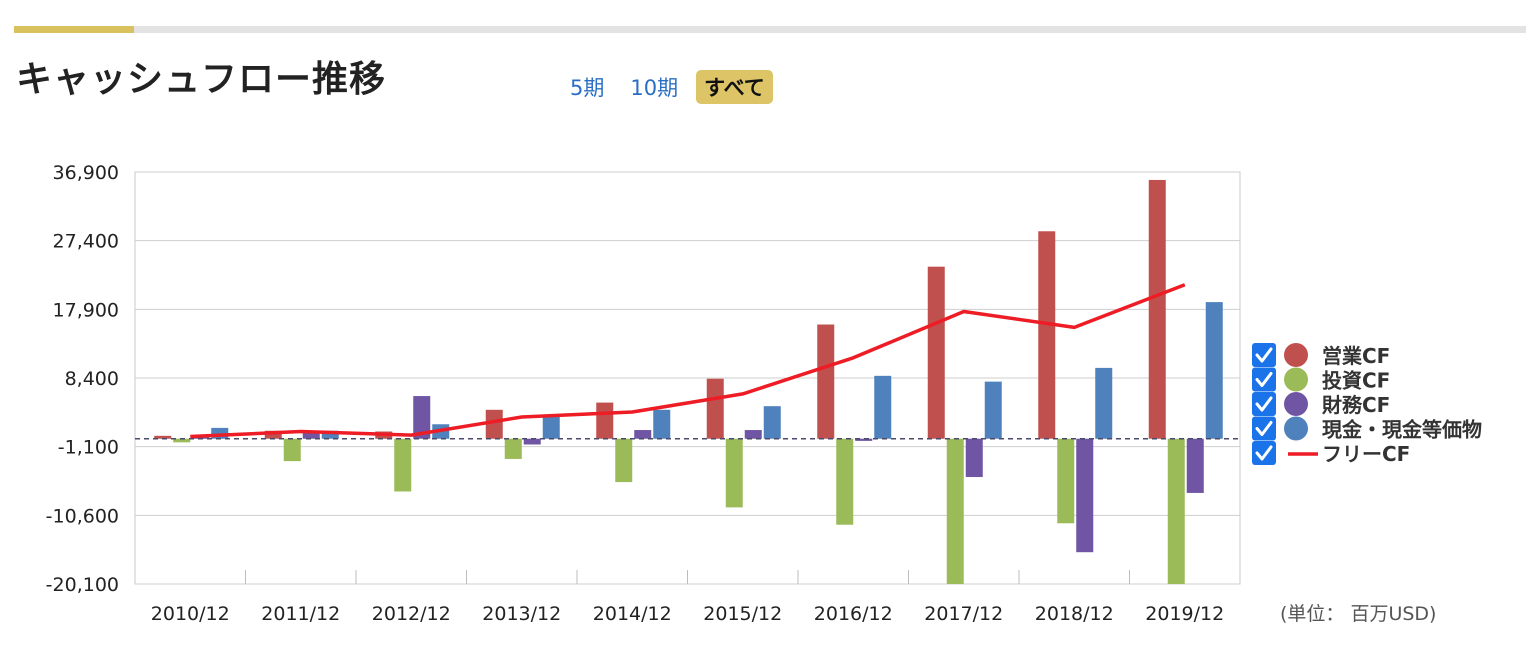 The height and width of the screenshot is (646, 1534). I want to click on y-tick-label: 27,400, so click(86, 242).